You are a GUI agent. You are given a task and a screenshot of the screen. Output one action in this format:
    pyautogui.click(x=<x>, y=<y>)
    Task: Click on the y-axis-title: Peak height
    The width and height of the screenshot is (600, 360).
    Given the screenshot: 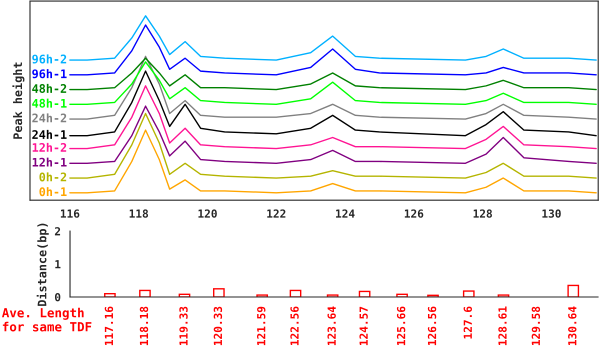 What is the action you would take?
    pyautogui.click(x=18, y=100)
    